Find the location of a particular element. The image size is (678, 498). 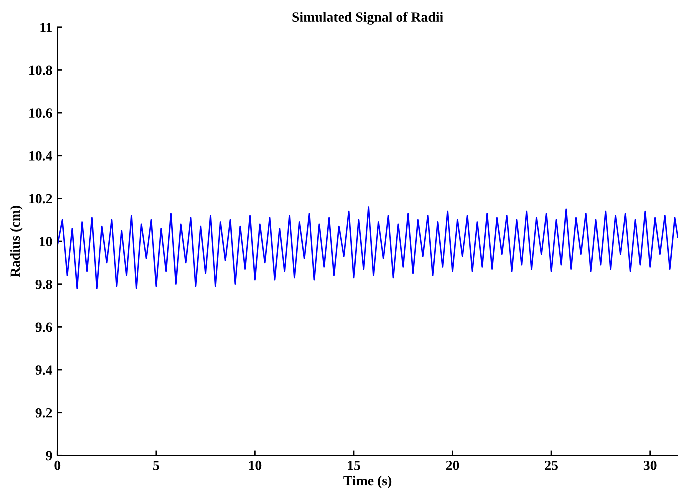

y-tick-label: 10.6 is located at coordinates (41, 113).